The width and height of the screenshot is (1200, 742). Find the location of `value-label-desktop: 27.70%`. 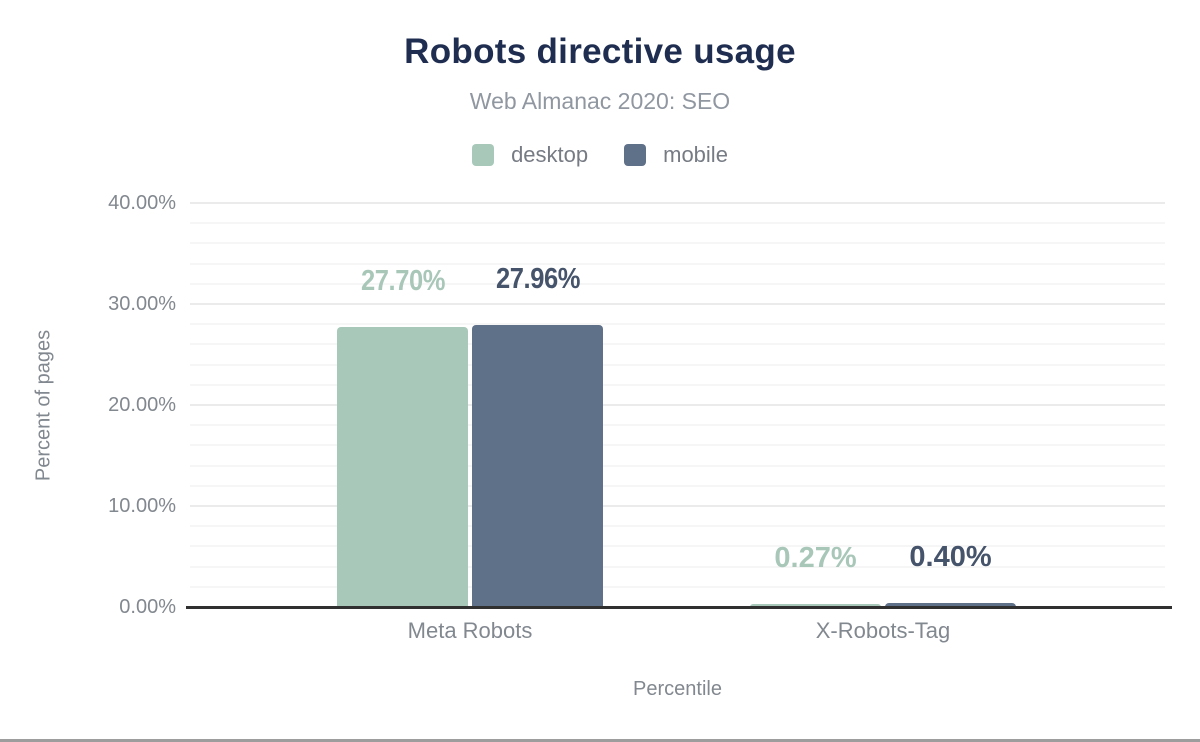

value-label-desktop: 27.70% is located at coordinates (402, 281).